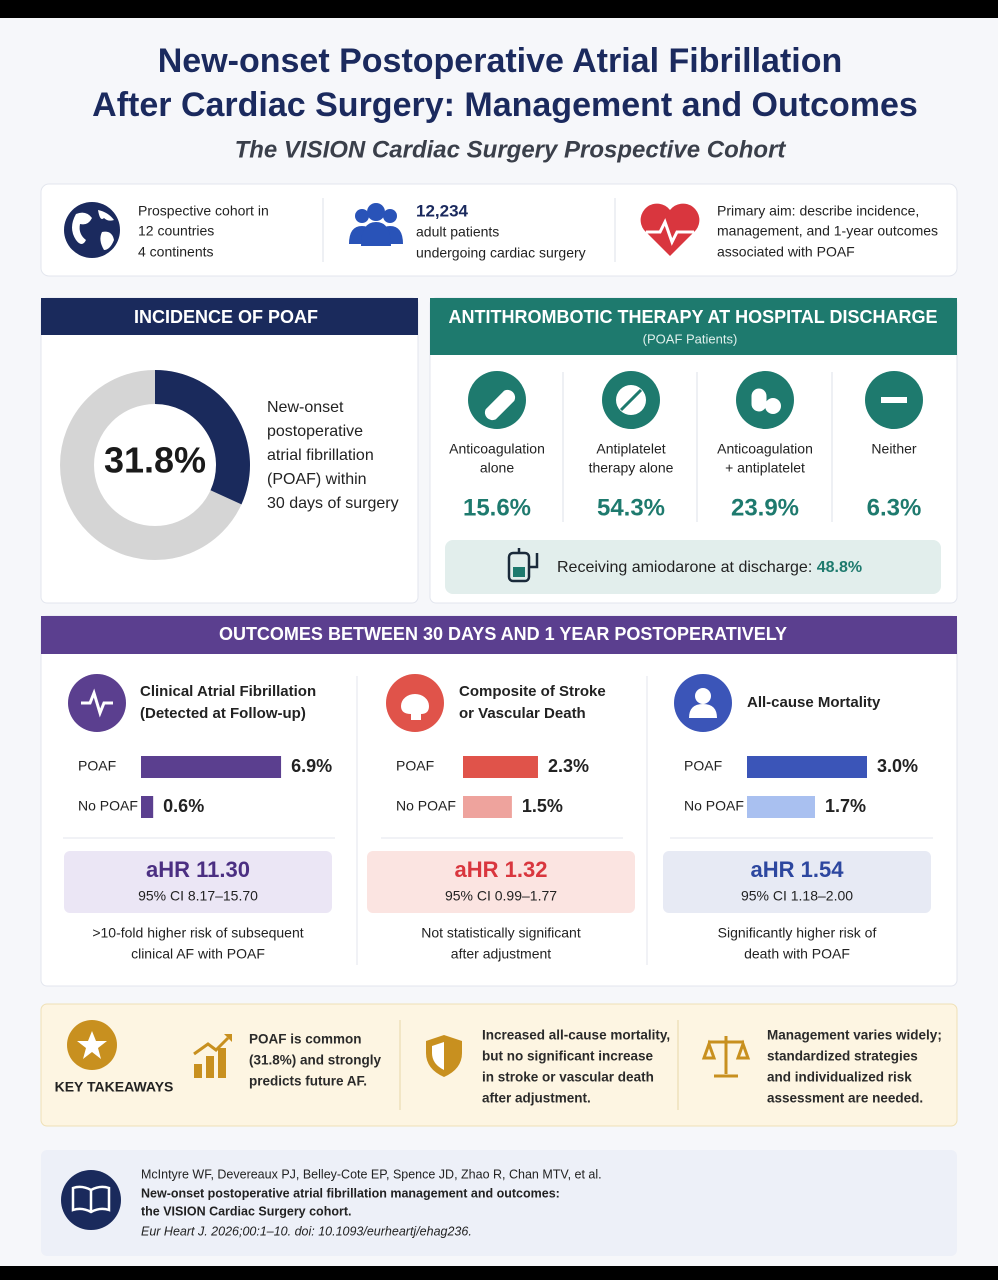 This screenshot has height=1280, width=998. Describe the element at coordinates (501, 869) in the screenshot. I see `ahr-value: aHR 1.32` at that location.